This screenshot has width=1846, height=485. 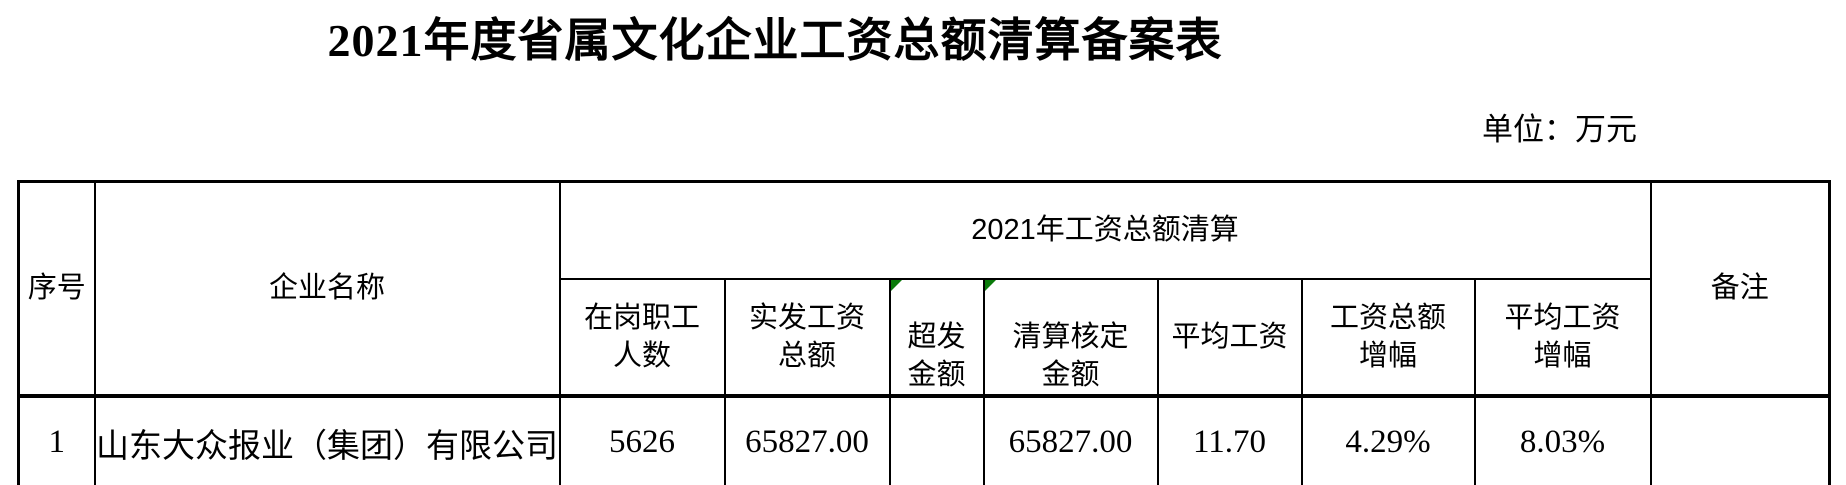 What do you see at coordinates (327, 439) in the screenshot?
I see `cell-company: 山东大众报业（集团）有限公司` at bounding box center [327, 439].